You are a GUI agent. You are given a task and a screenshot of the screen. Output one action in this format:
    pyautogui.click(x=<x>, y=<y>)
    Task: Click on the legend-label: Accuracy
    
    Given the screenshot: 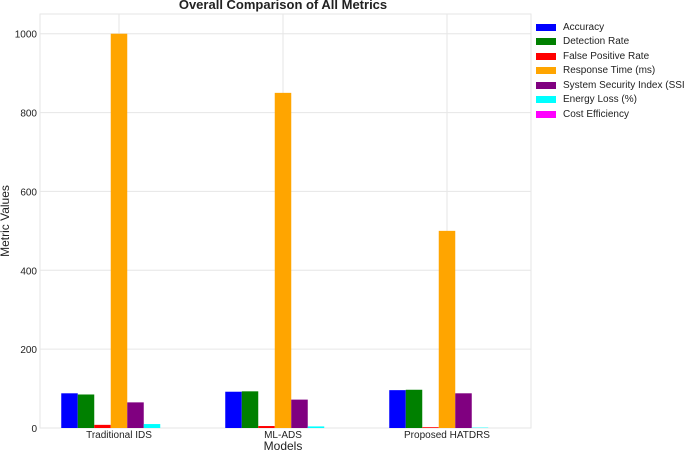 What is the action you would take?
    pyautogui.click(x=584, y=27)
    